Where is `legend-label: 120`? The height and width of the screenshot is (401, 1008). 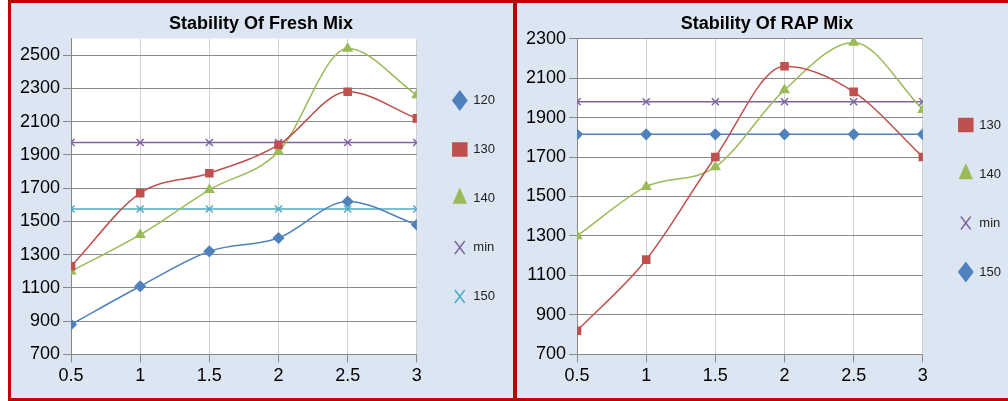 legend-label: 120 is located at coordinates (484, 100).